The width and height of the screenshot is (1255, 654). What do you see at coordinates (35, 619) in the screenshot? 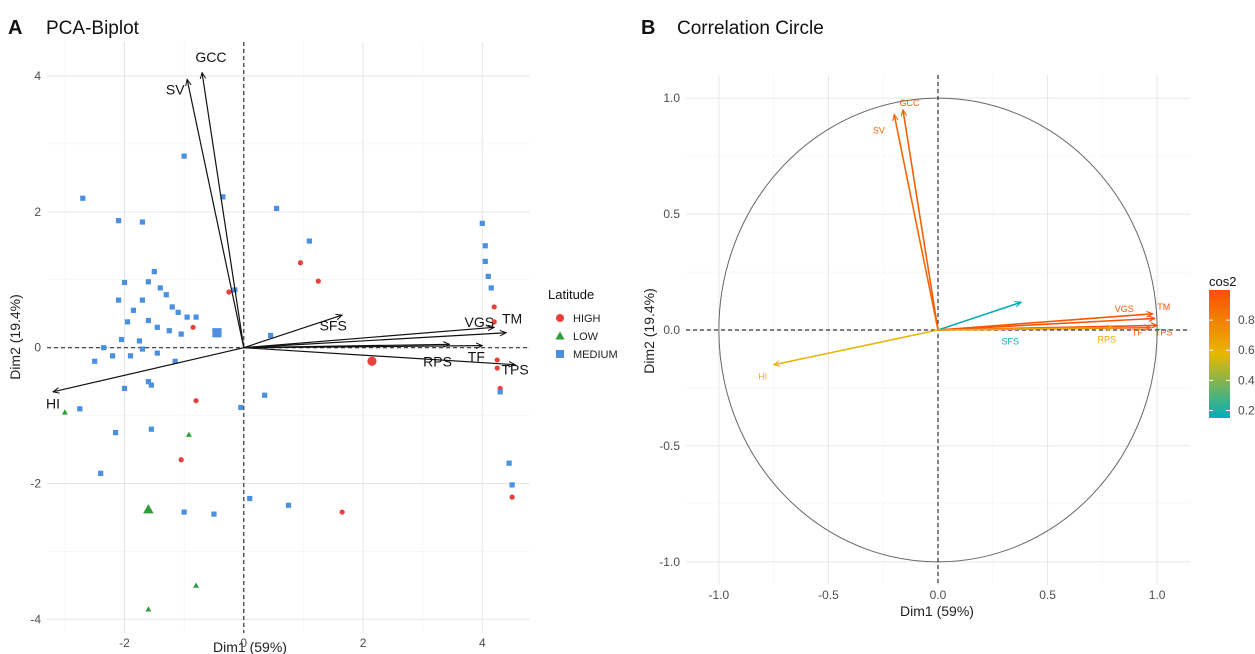
I see `panel-a-y-tick-label: -4` at bounding box center [35, 619].